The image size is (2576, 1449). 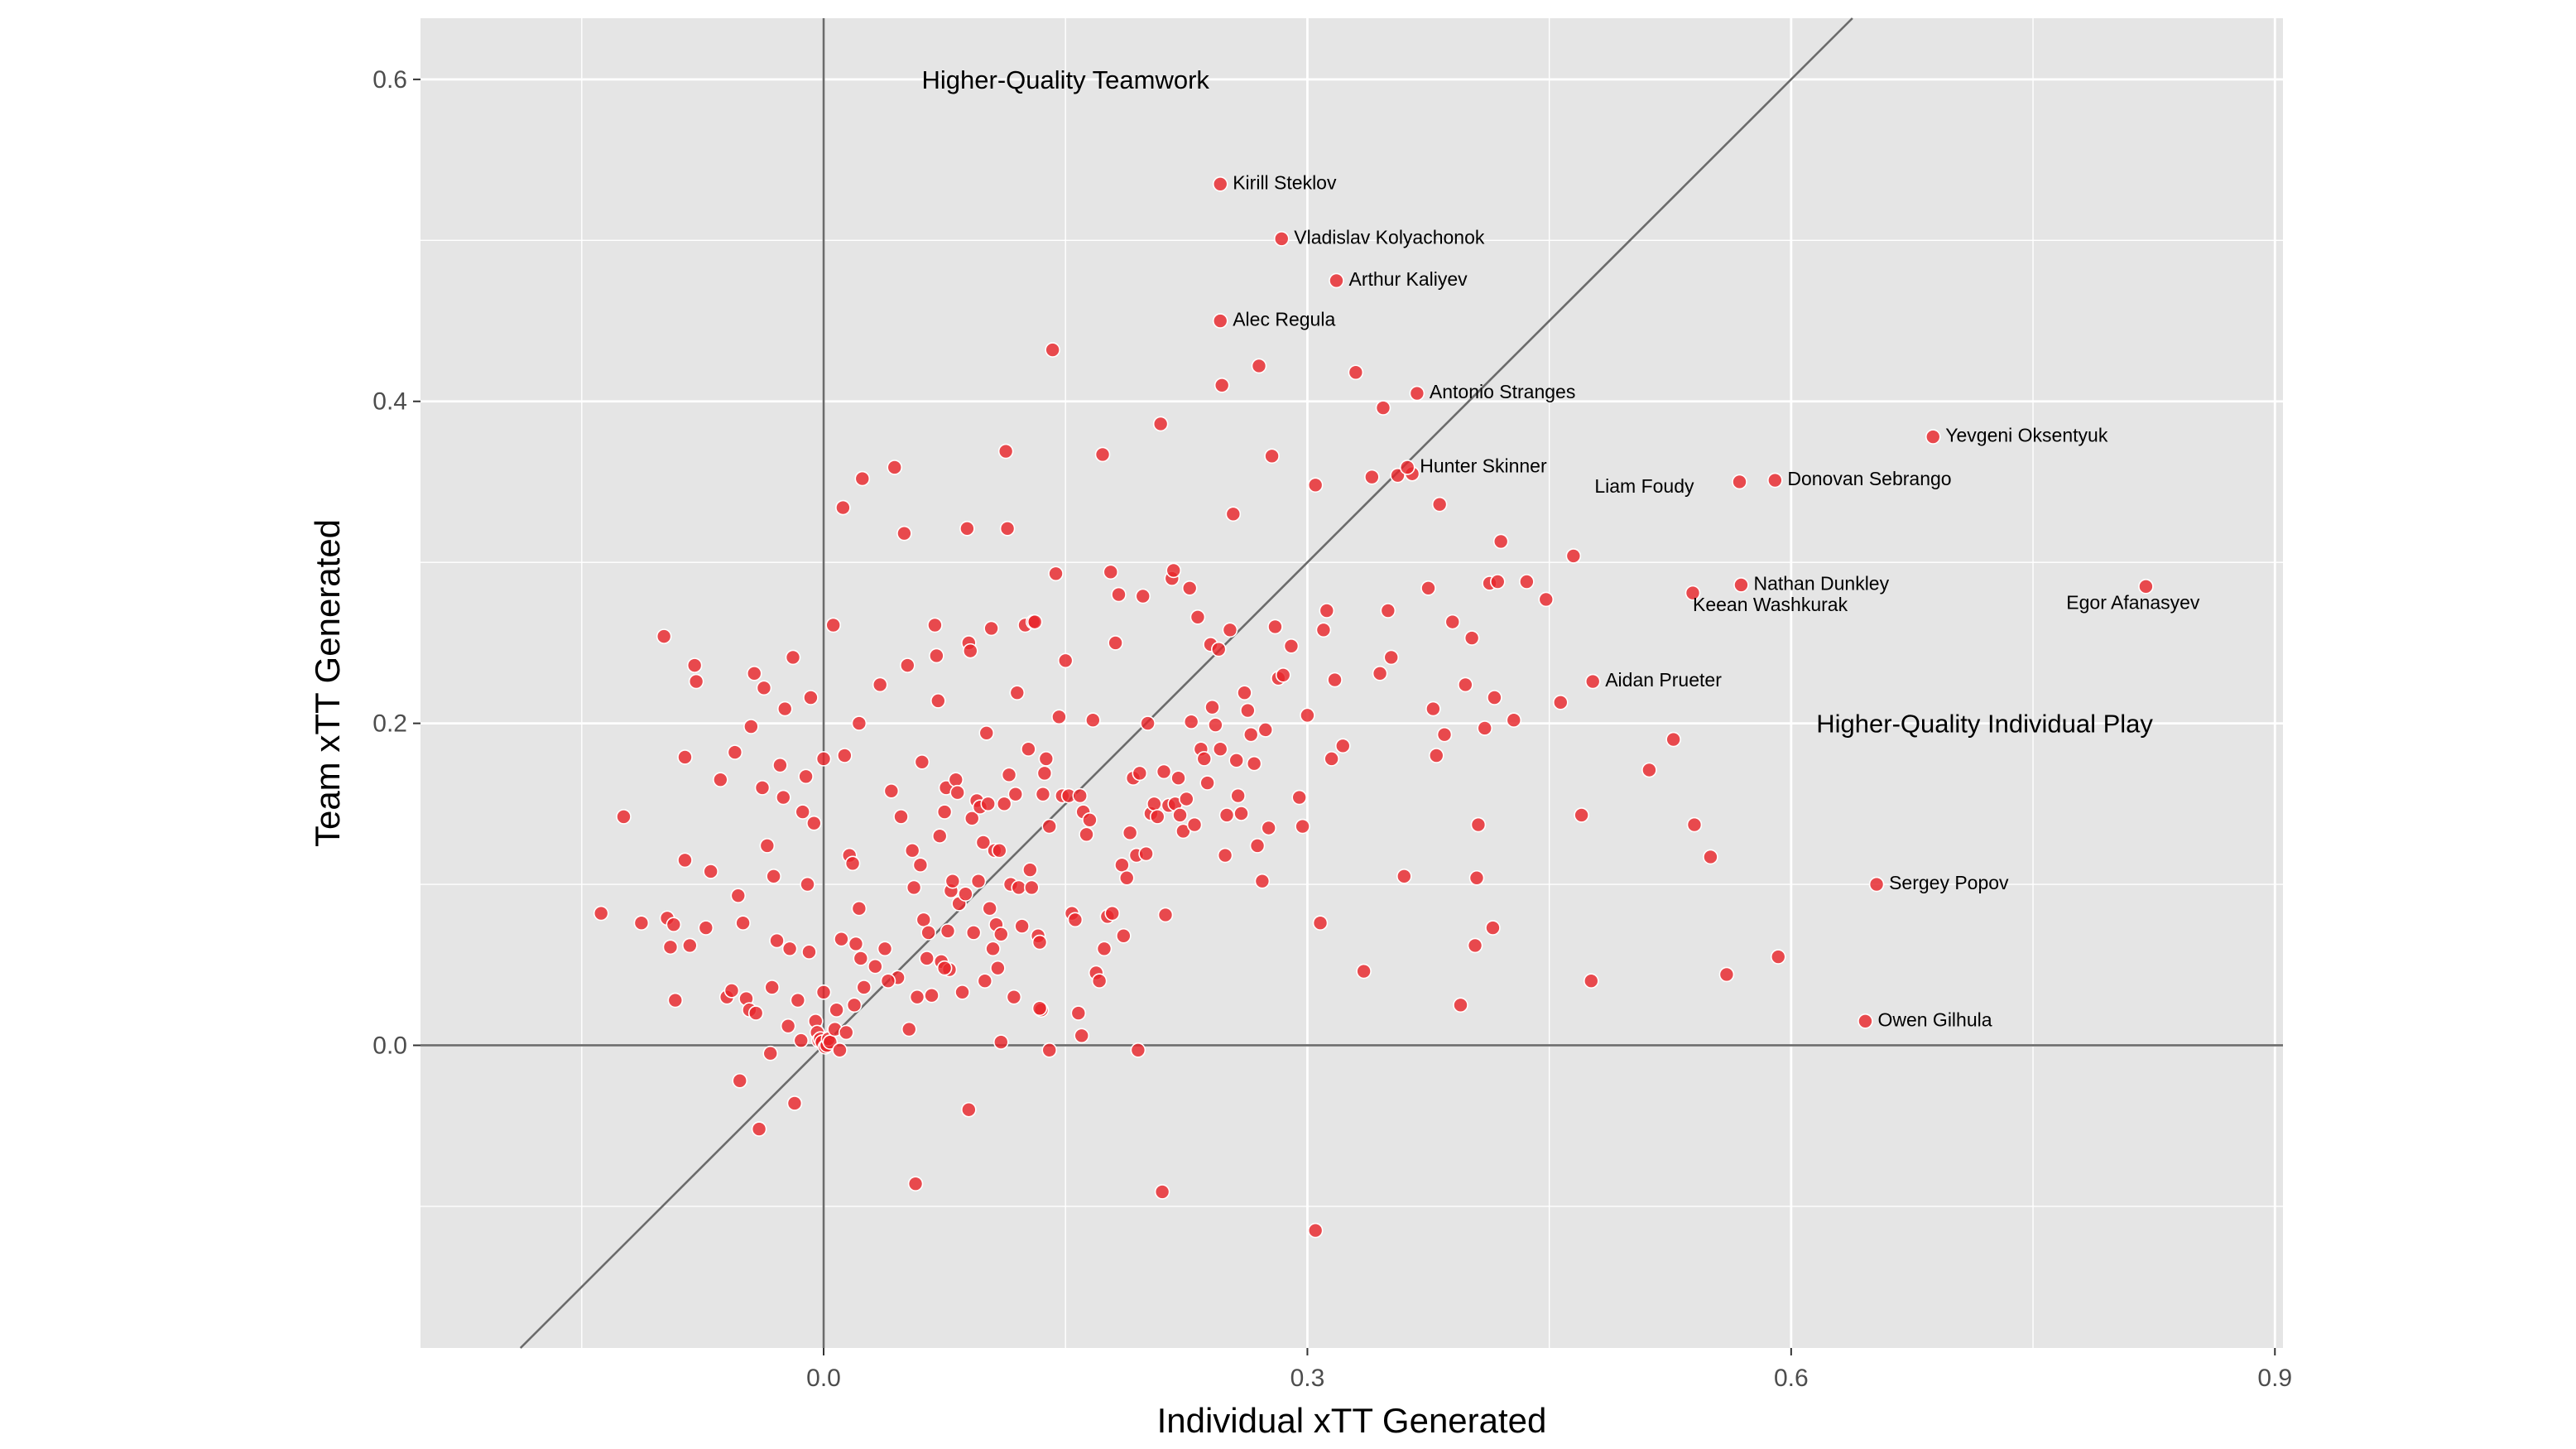 What do you see at coordinates (1821, 583) in the screenshot?
I see `point-label: Nathan Dunkley` at bounding box center [1821, 583].